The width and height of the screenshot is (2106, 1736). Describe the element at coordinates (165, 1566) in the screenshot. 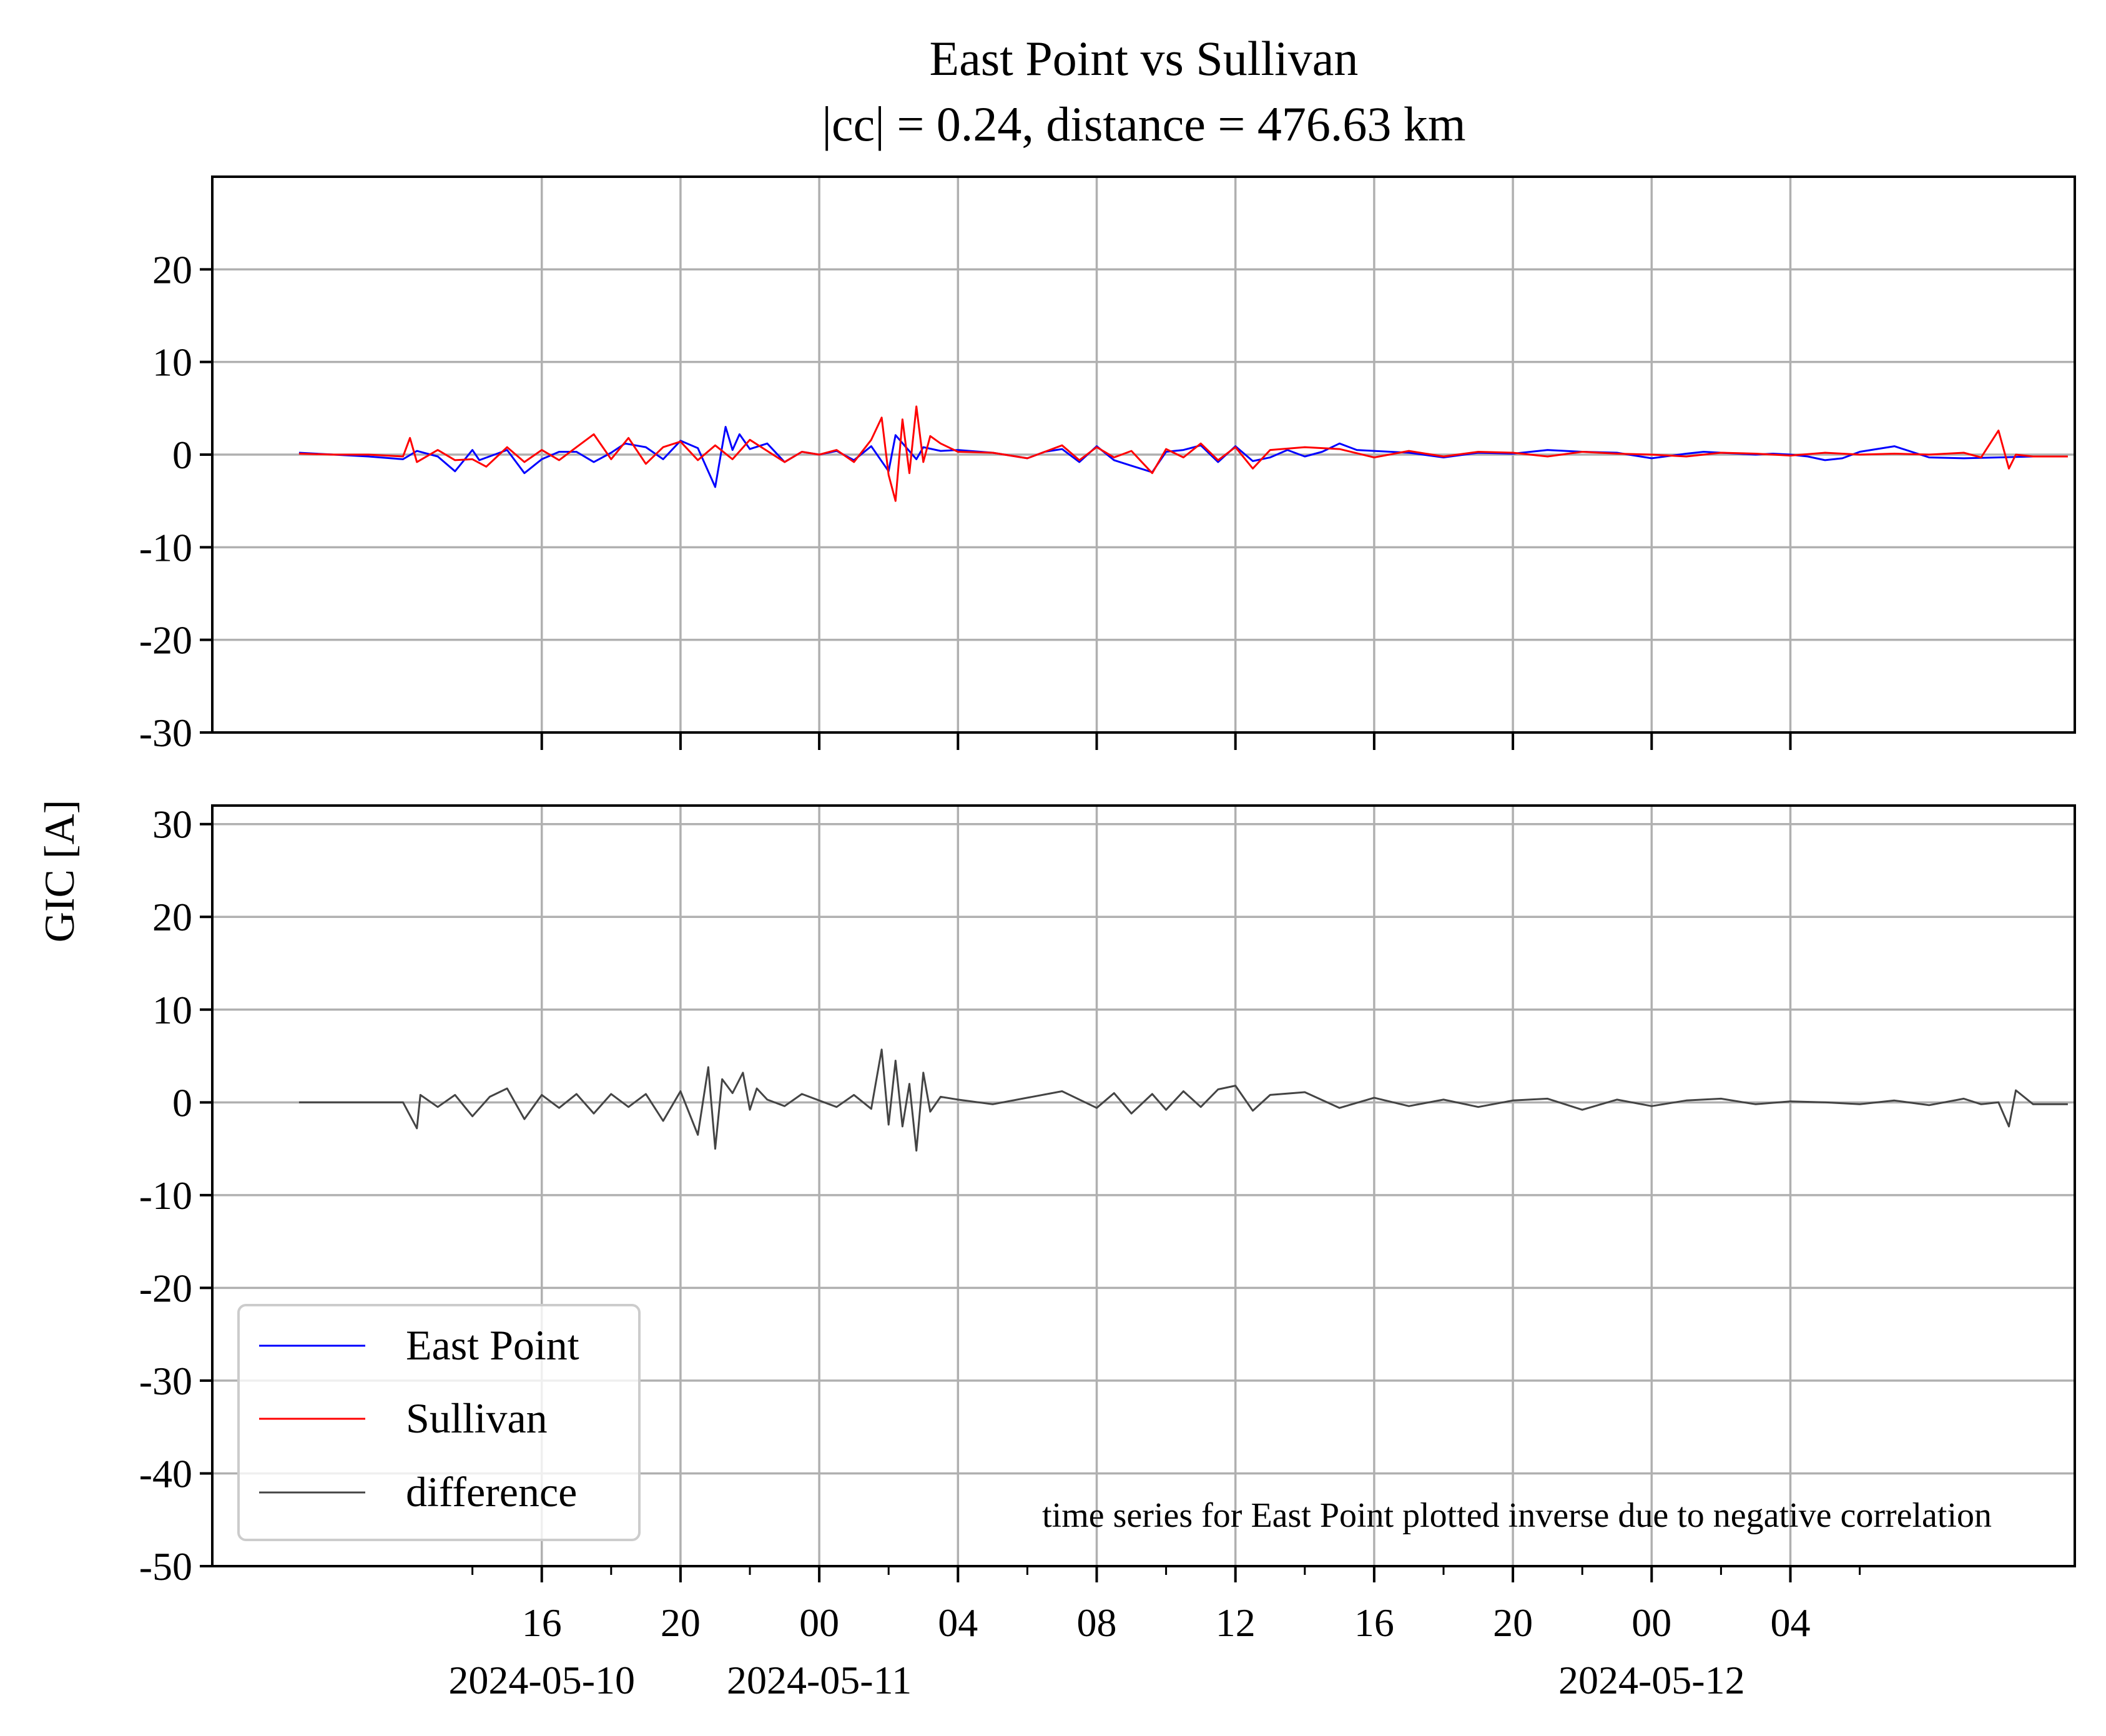

I see `bottom-y-tick-label: -50` at that location.